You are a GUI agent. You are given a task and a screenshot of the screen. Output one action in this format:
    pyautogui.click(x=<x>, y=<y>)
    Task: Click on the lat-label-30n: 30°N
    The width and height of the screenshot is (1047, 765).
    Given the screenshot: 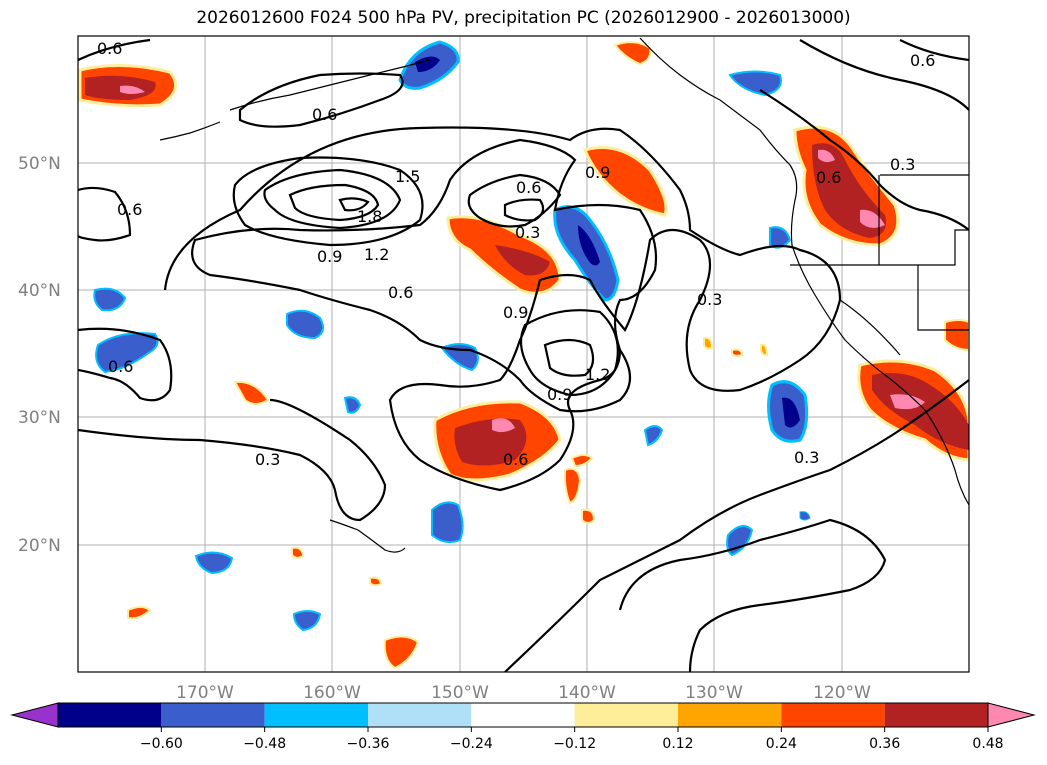 What is the action you would take?
    pyautogui.click(x=39, y=418)
    